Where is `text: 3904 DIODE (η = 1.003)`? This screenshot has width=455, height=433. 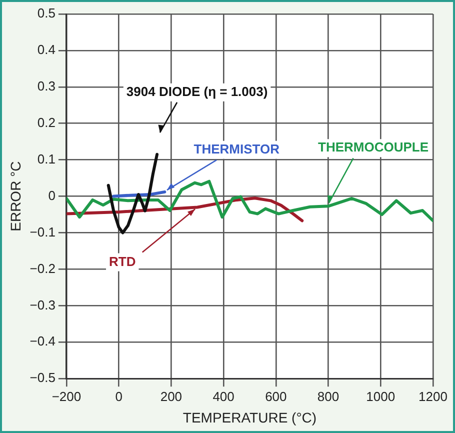 text: 3904 DIODE (η = 1.003) is located at coordinates (197, 91).